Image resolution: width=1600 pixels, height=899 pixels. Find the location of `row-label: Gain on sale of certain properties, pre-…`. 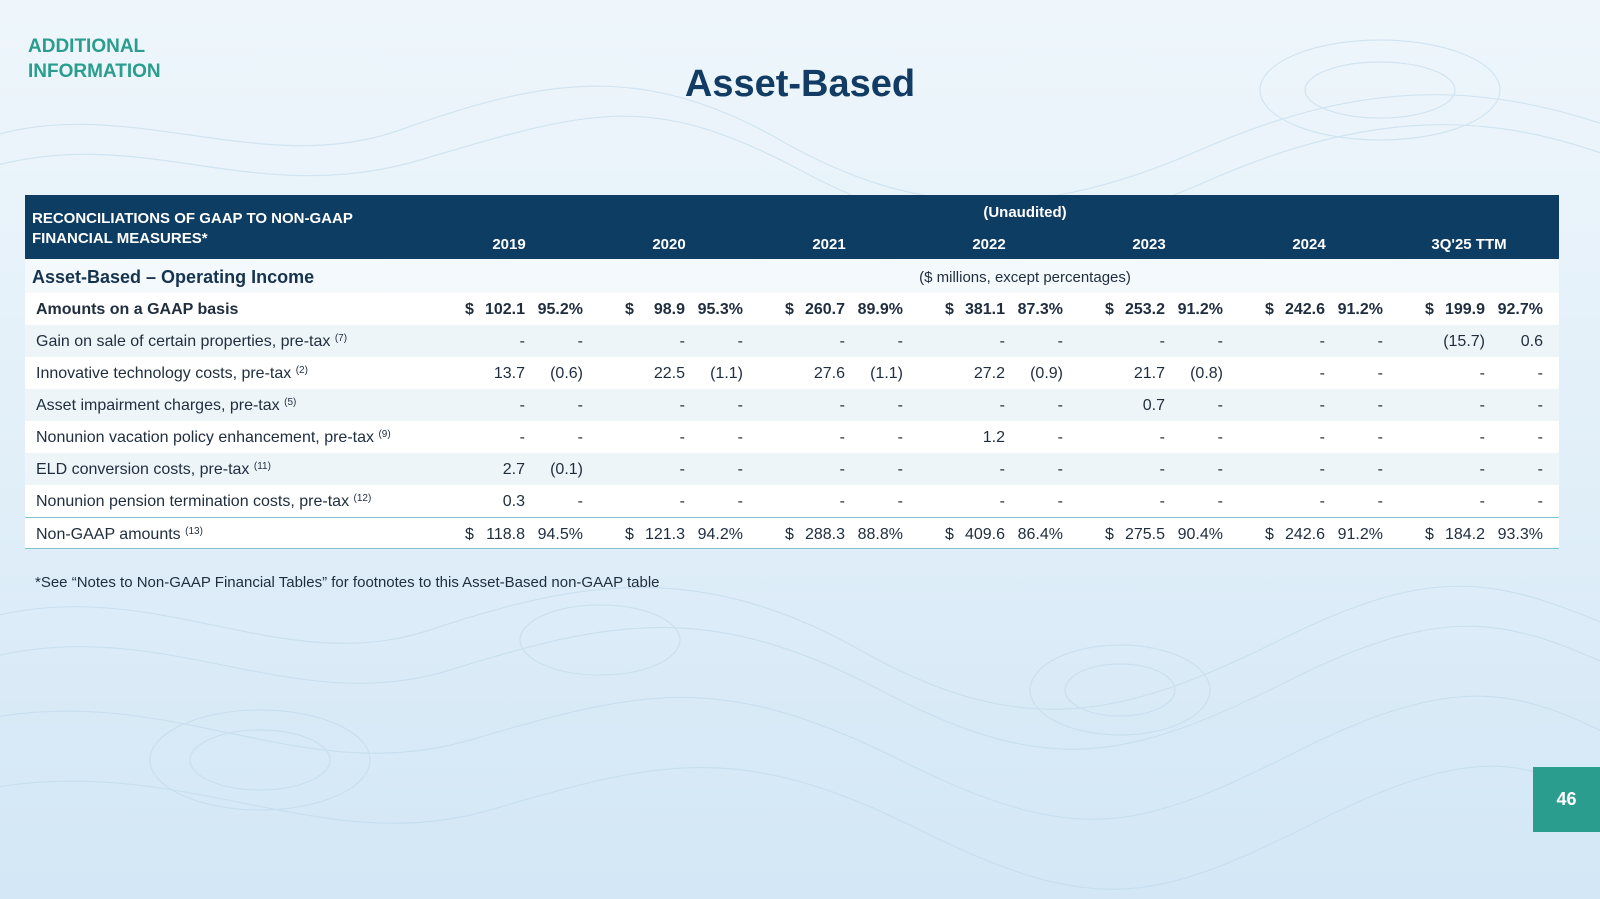

row-label: Gain on sale of certain properties, pre-… is located at coordinates (191, 342).